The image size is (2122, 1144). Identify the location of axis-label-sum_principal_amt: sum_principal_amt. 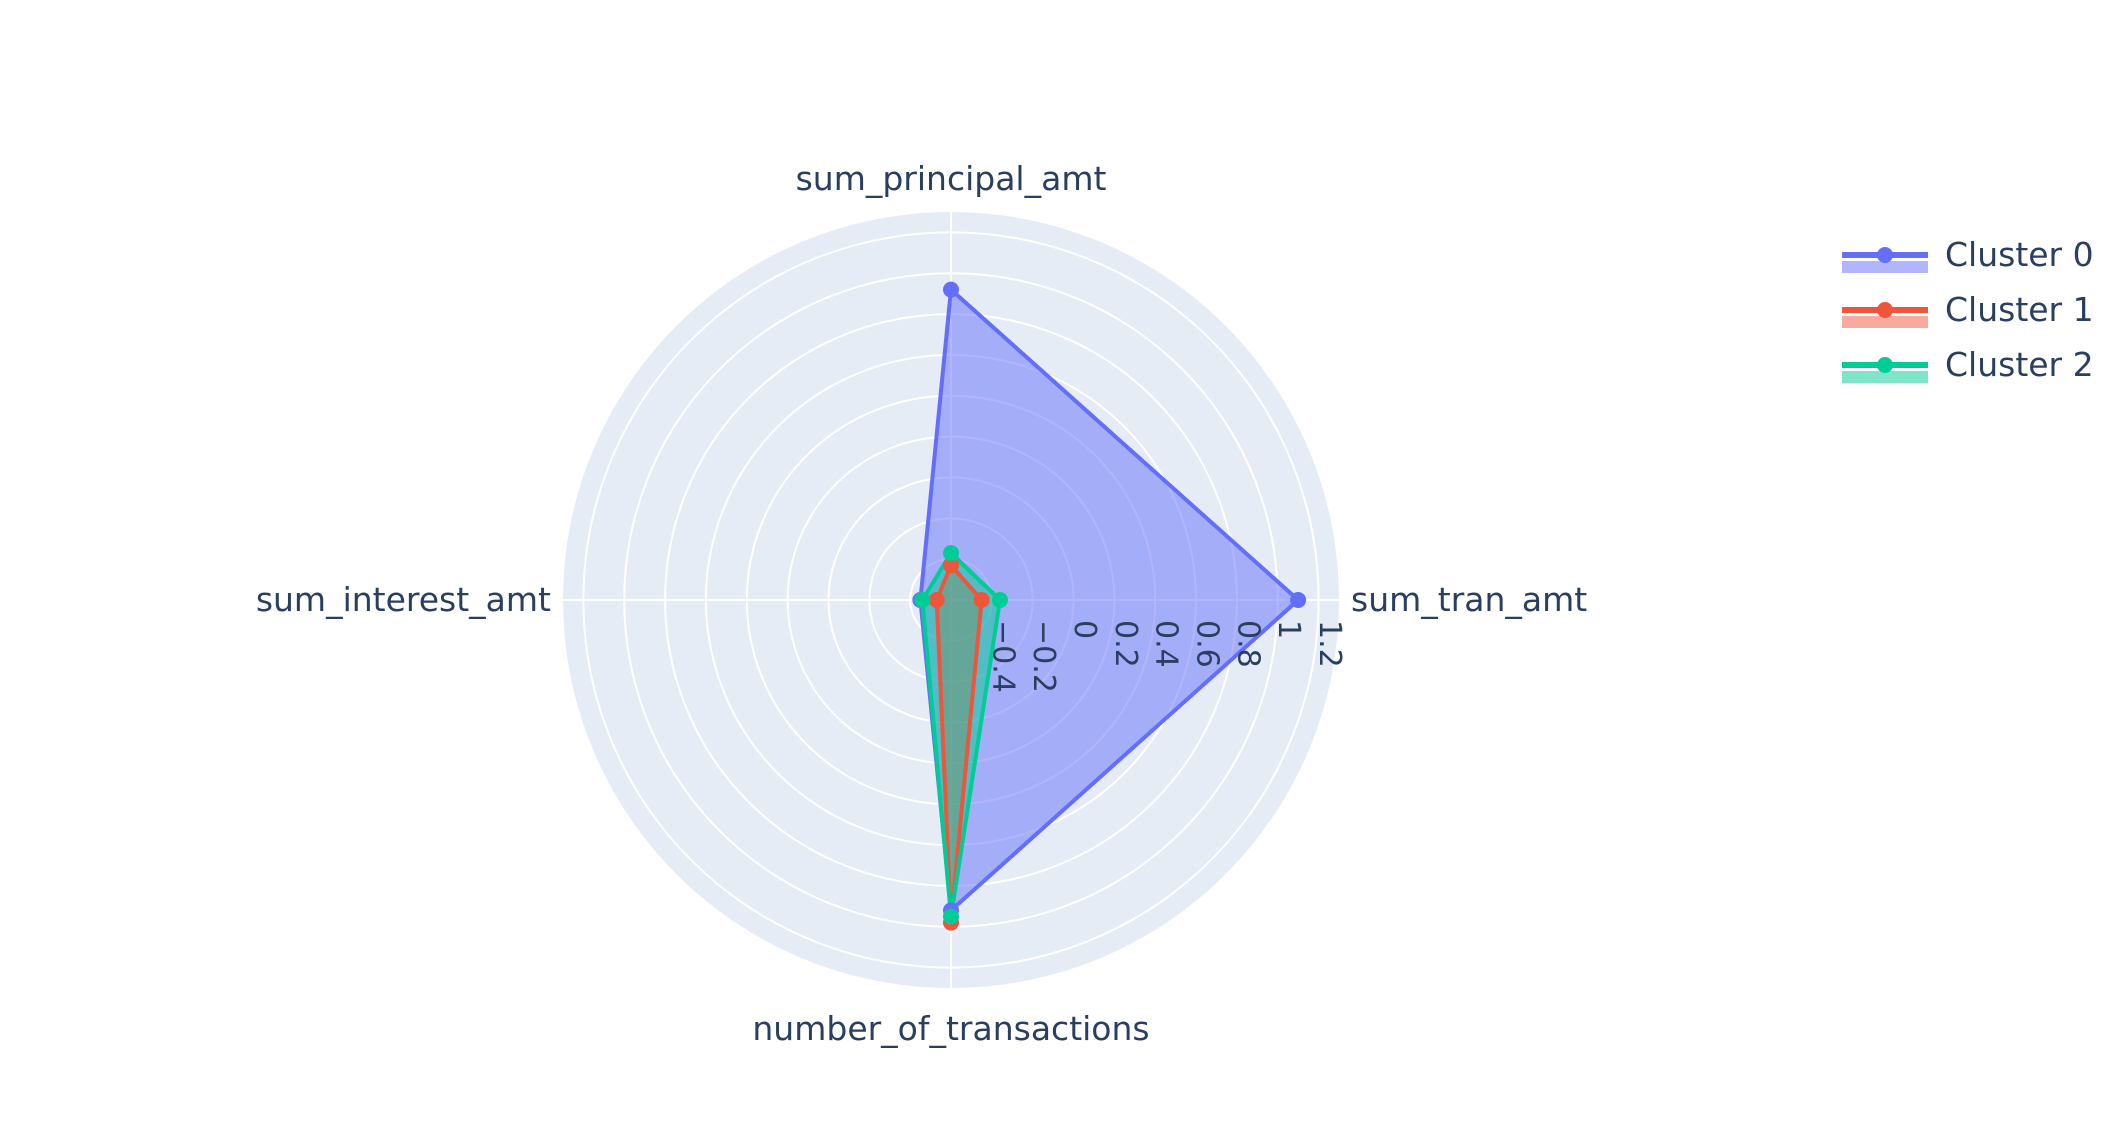
(951, 178).